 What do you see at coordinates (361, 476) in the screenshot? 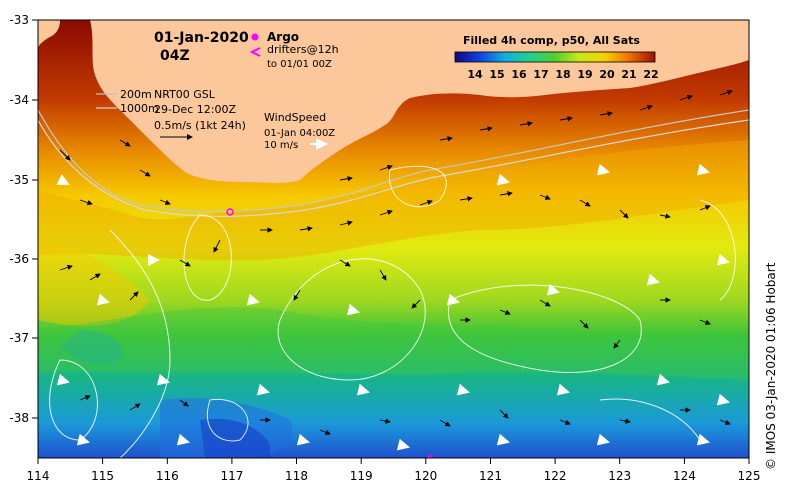
I see `lon-tick: 119` at bounding box center [361, 476].